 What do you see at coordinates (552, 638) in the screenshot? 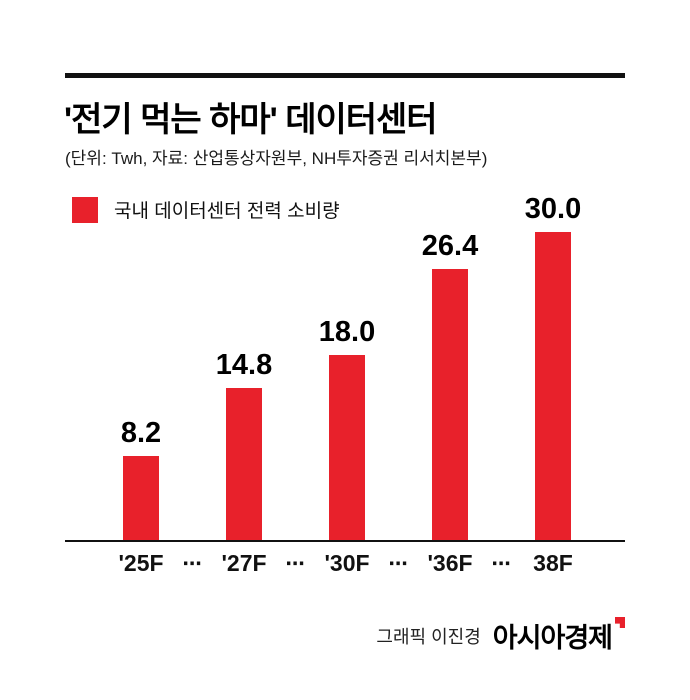
I see `brand-text: 아시아경제` at bounding box center [552, 638].